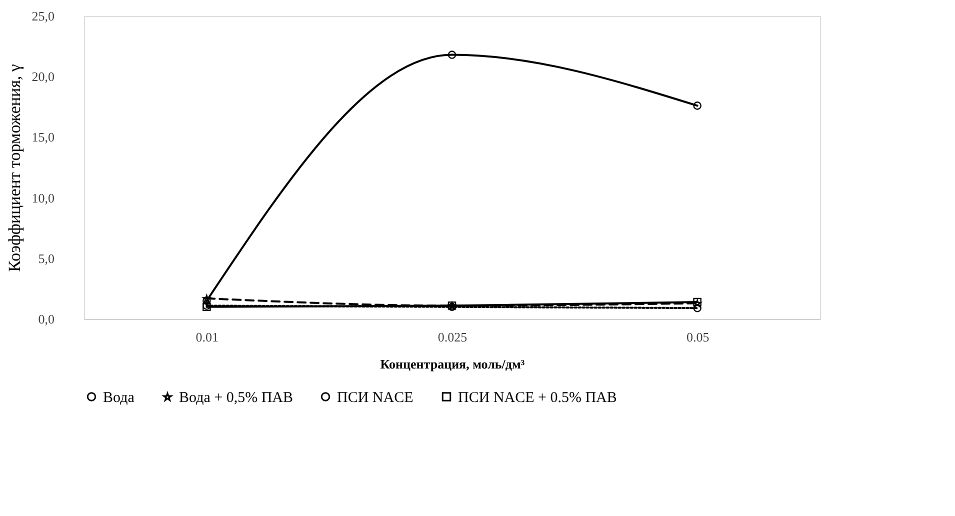 This screenshot has width=955, height=516. I want to click on y-axis-title: Коэффициент торможения, γ, so click(14, 168).